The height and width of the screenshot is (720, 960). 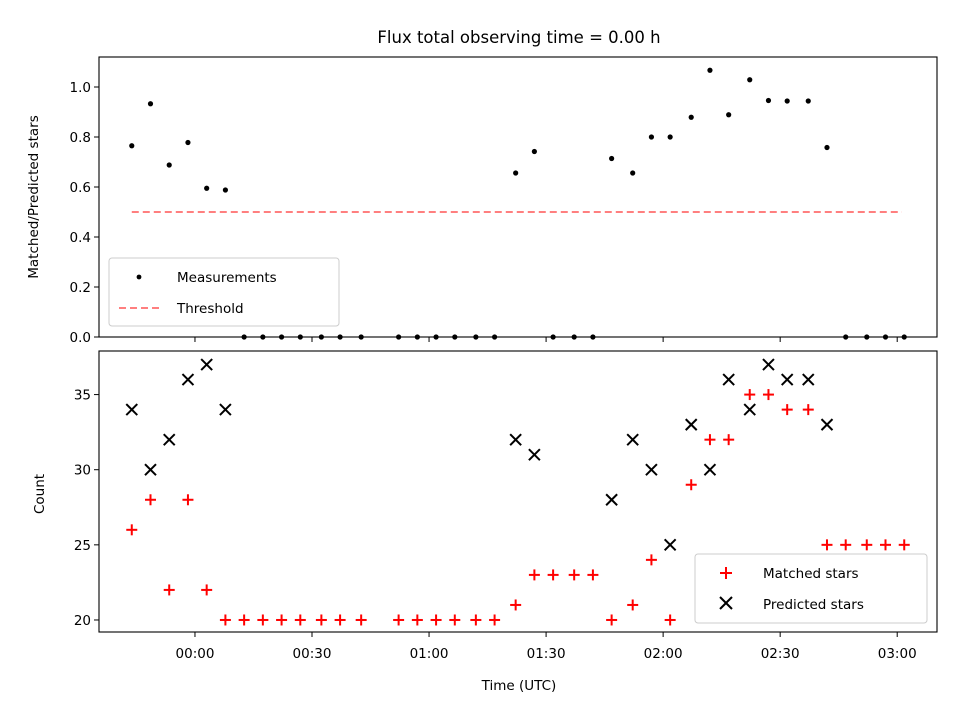 What do you see at coordinates (86, 508) in the screenshot?
I see `bottom-y-ticks: 20 25 30 35` at bounding box center [86, 508].